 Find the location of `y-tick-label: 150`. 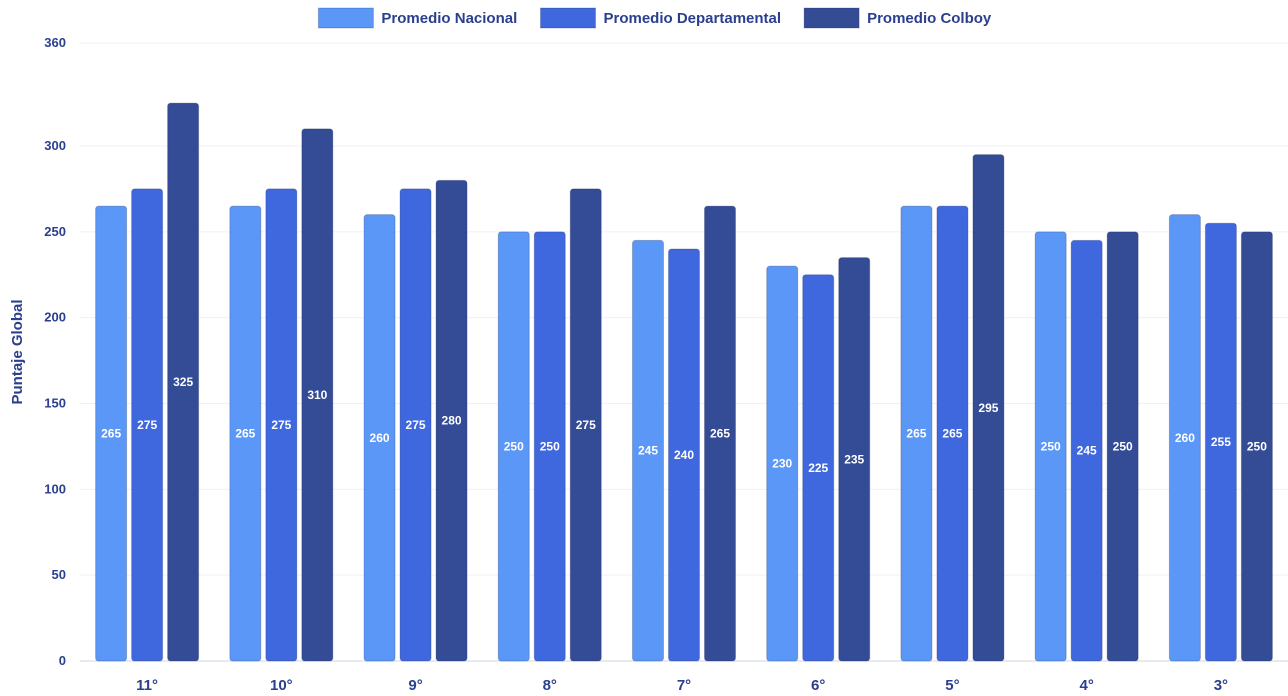

y-tick-label: 150 is located at coordinates (55, 403).